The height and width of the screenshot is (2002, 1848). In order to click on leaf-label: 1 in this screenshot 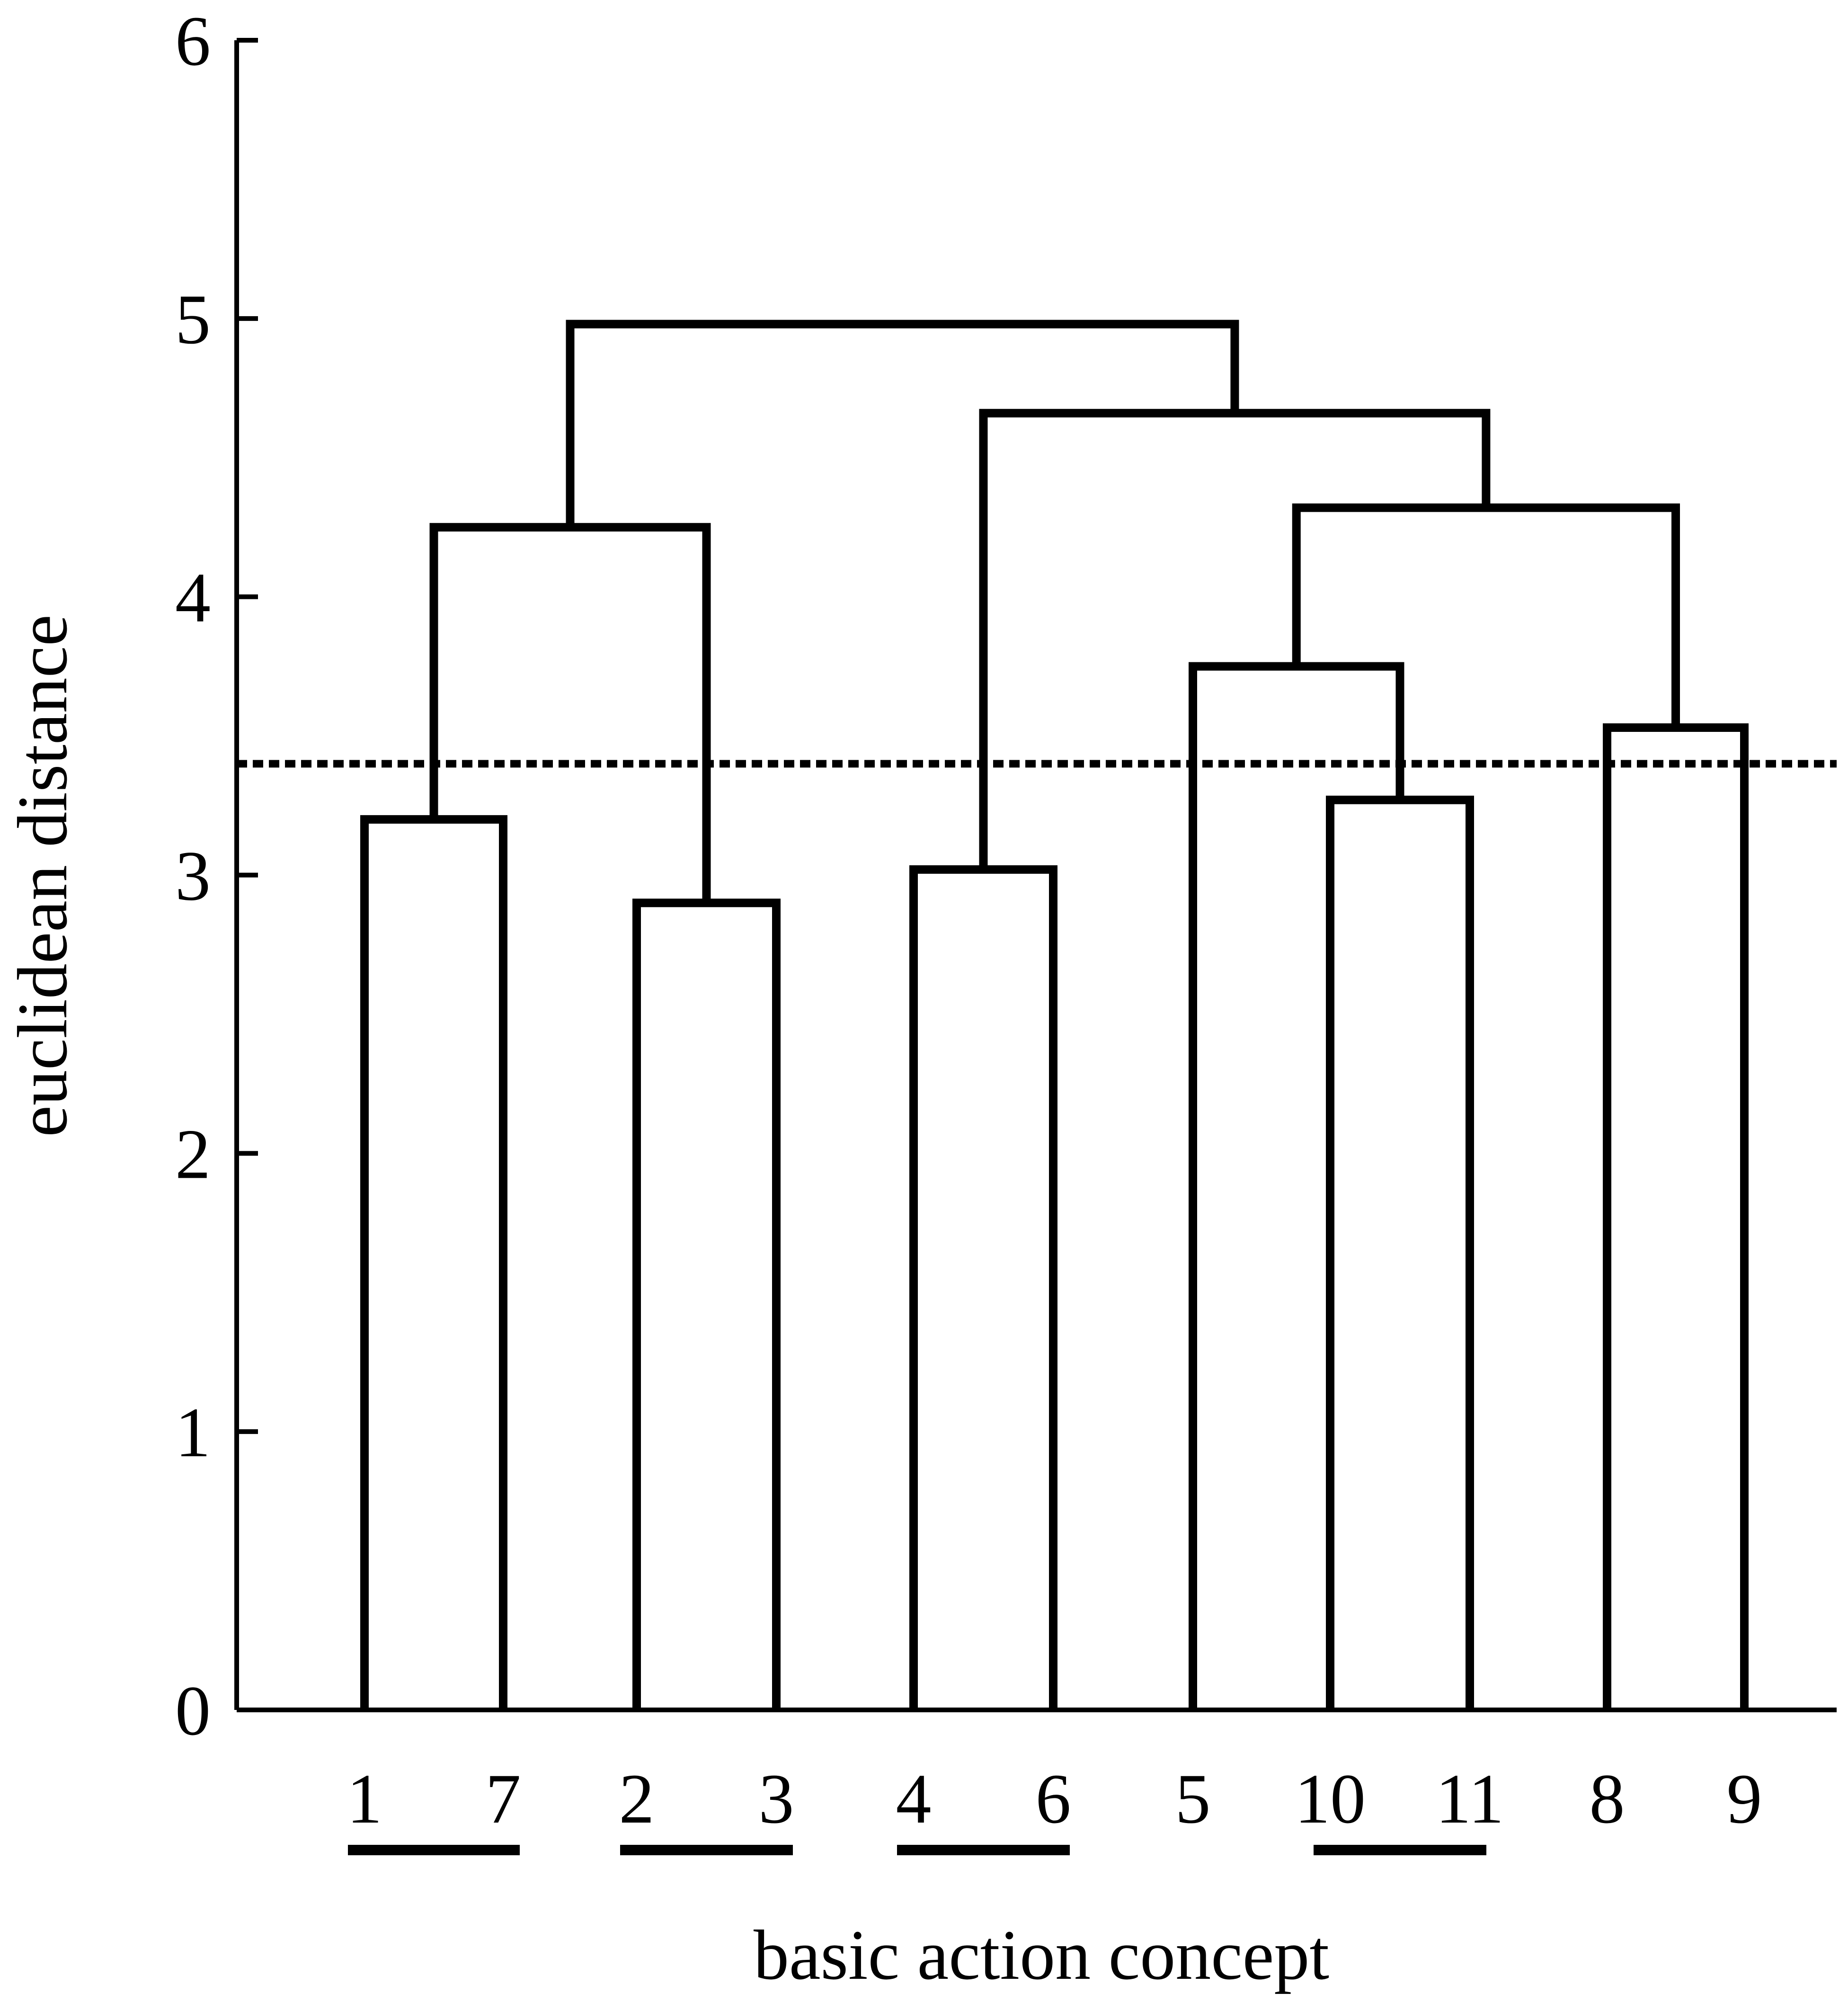, I will do `click(364, 1799)`.